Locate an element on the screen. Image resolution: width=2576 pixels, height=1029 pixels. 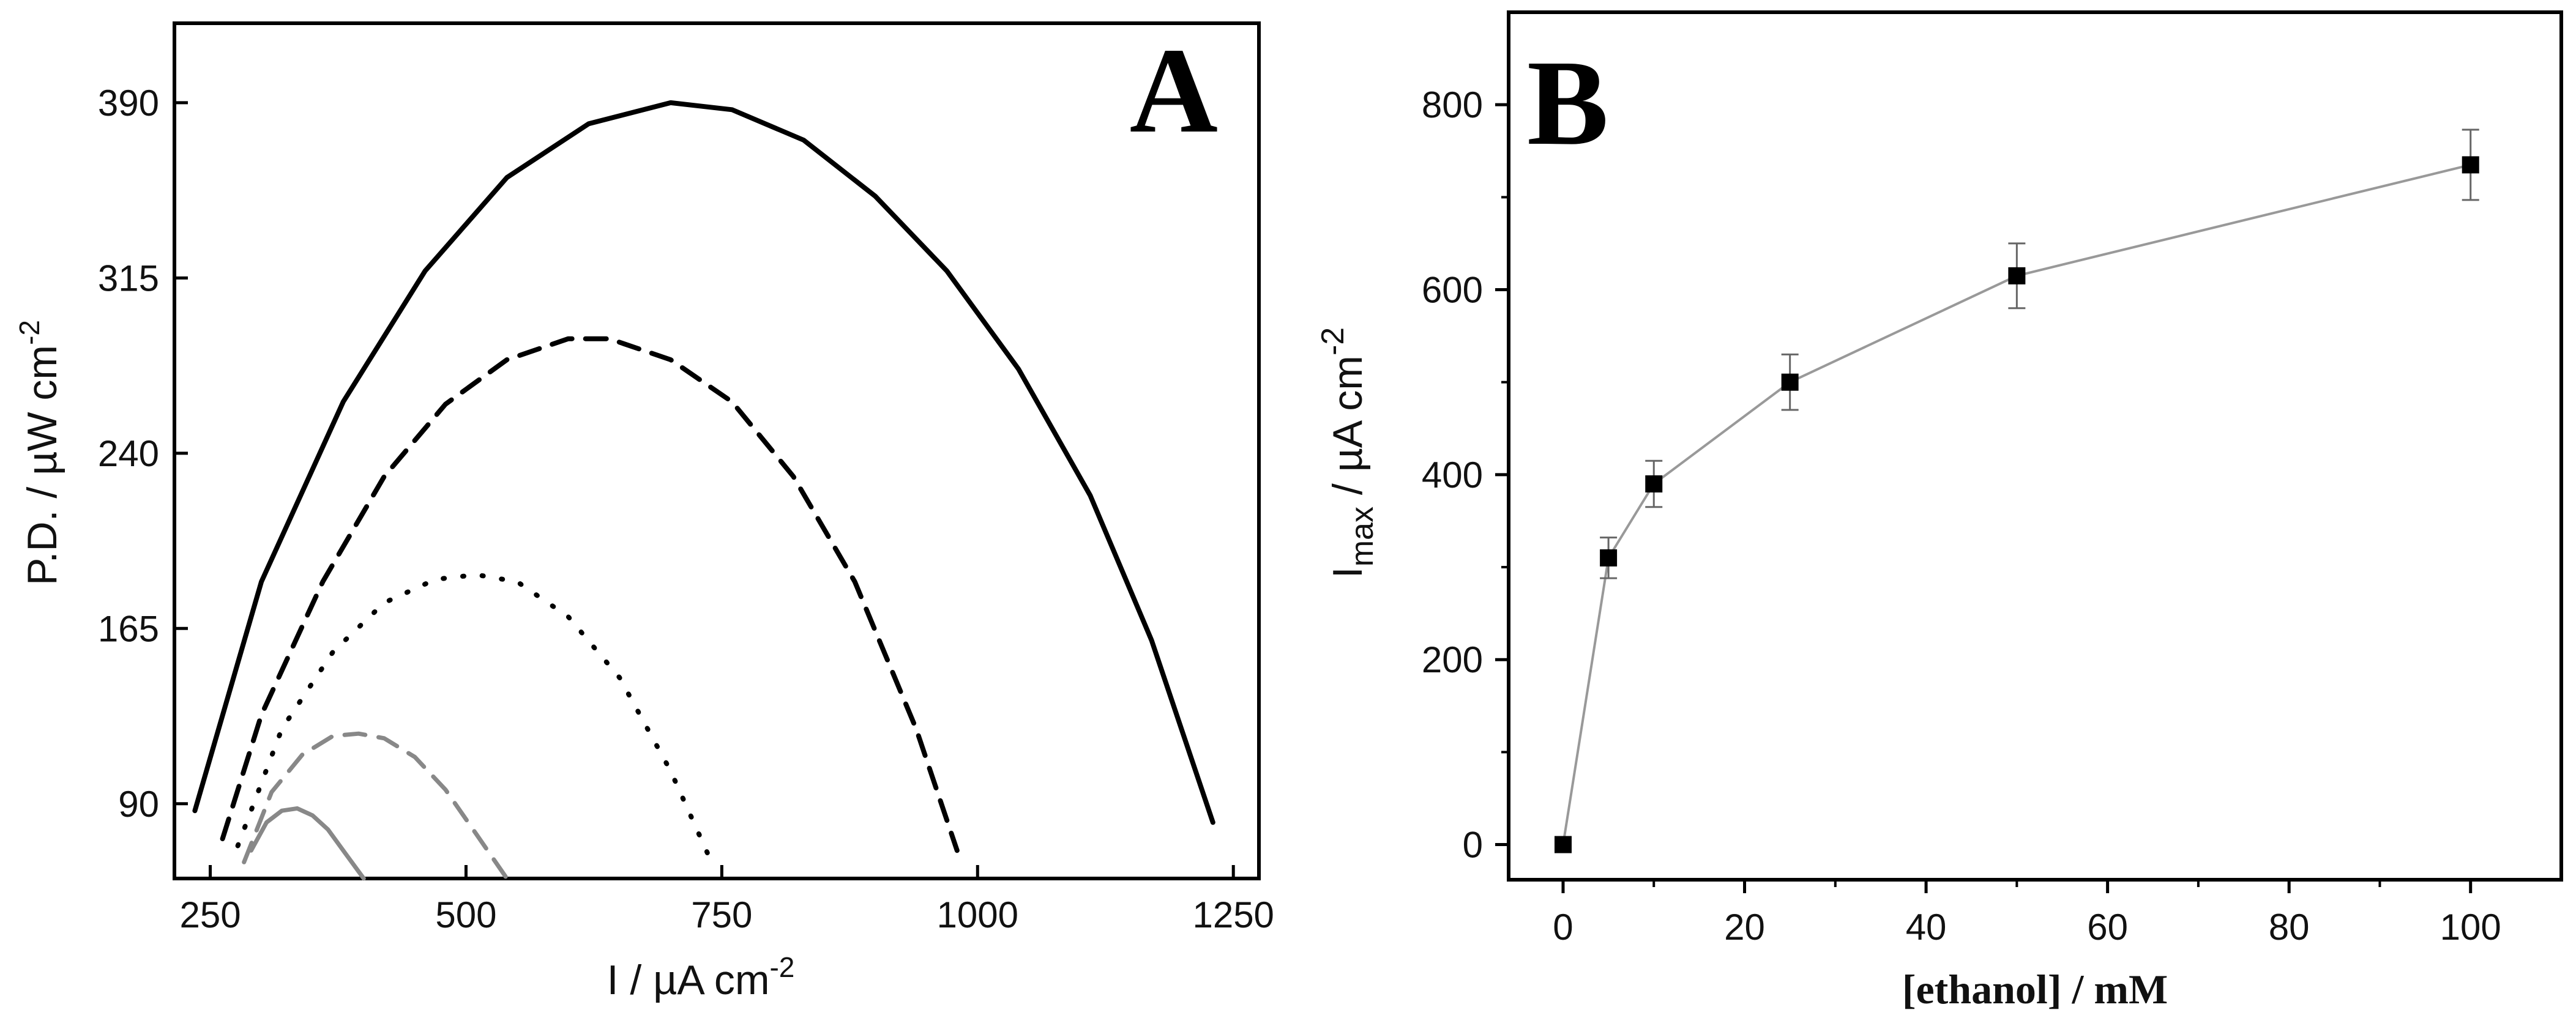
panel-a-y-tick-label: 165 is located at coordinates (128, 628).